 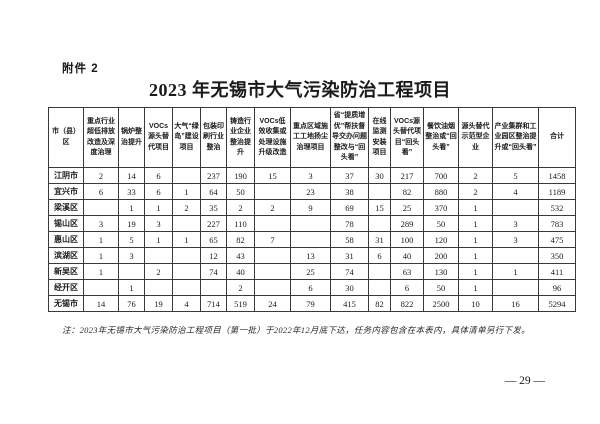 I want to click on value-cell: 23, so click(x=310, y=191).